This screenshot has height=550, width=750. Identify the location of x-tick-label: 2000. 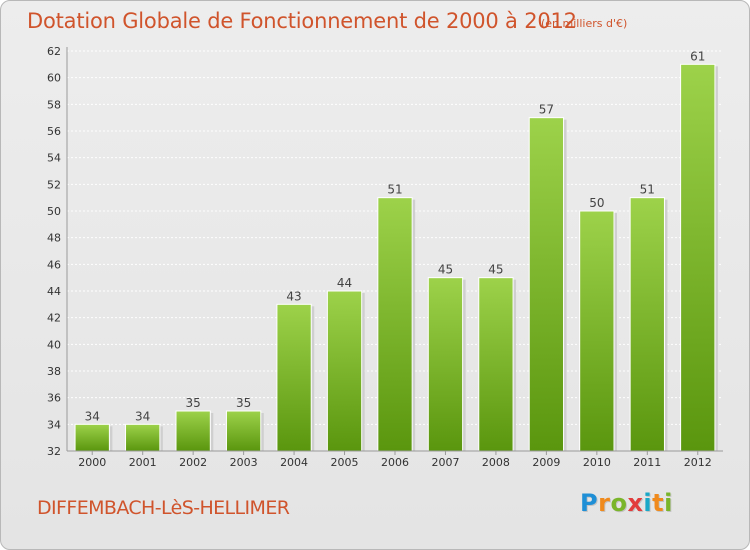
(92, 462).